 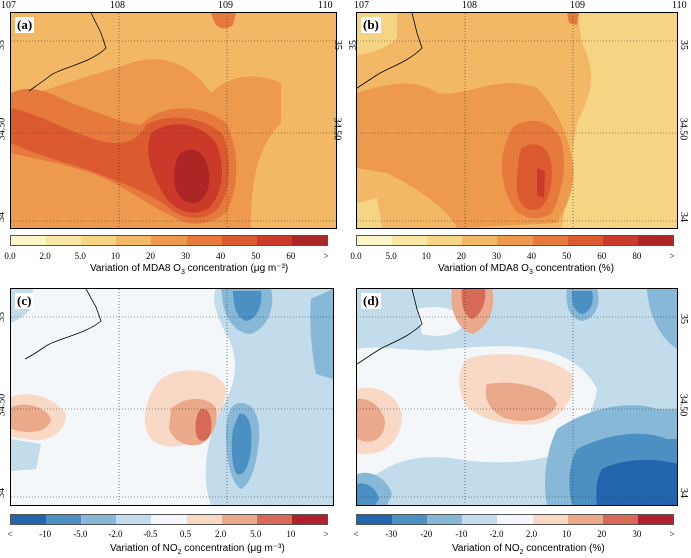 I want to click on colorbar-c-tick-label: 10, so click(x=291, y=534).